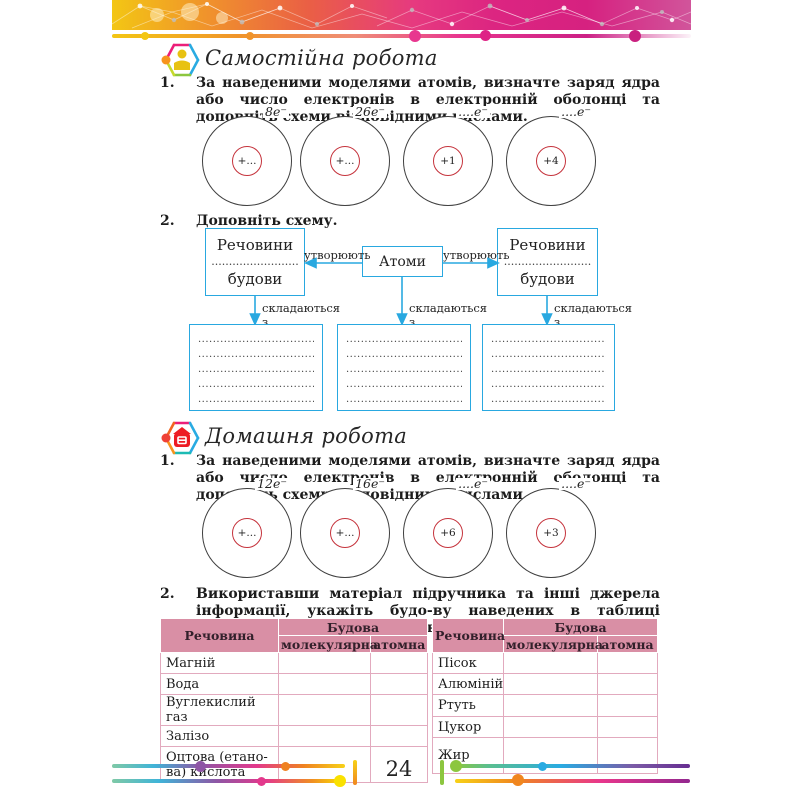  What do you see at coordinates (219, 635) in the screenshot?
I see `col-header-substance: Речовина` at bounding box center [219, 635].